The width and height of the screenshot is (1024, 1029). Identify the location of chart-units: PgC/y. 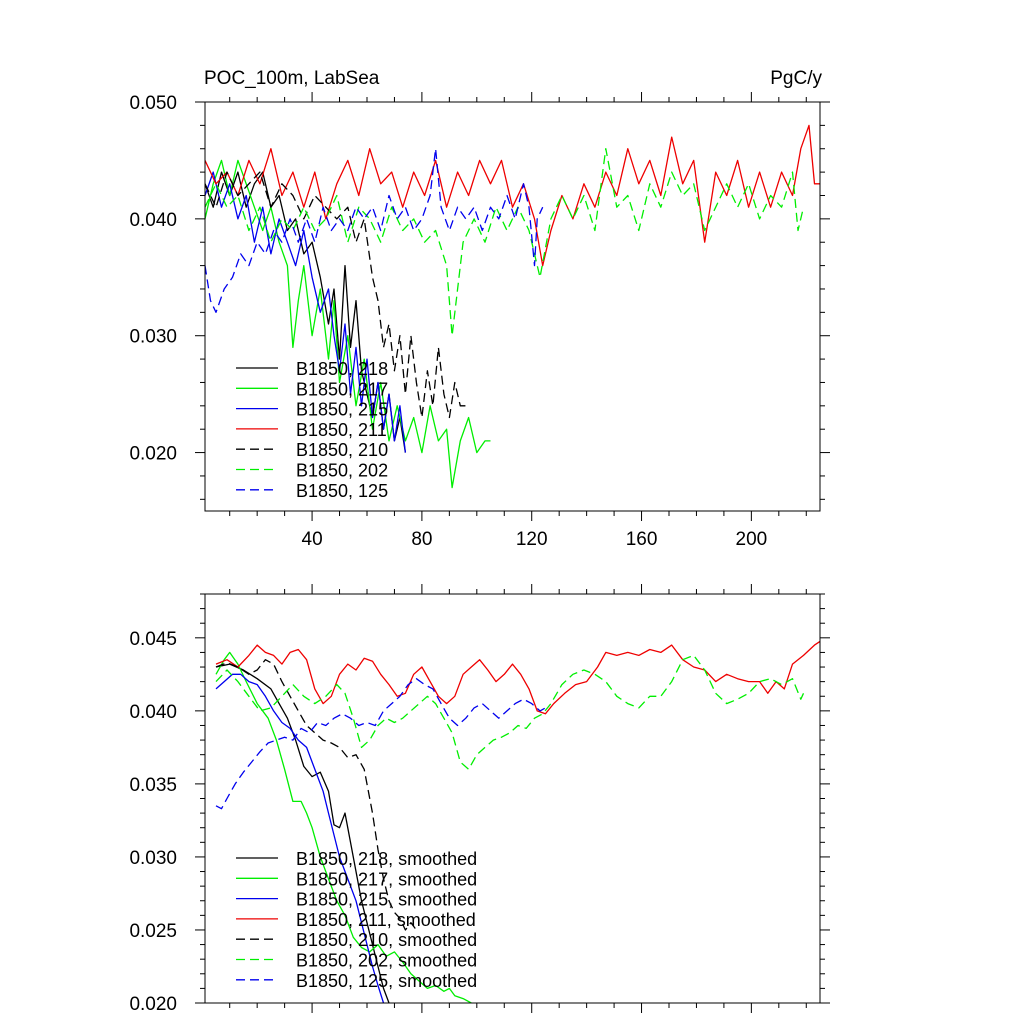
(796, 78).